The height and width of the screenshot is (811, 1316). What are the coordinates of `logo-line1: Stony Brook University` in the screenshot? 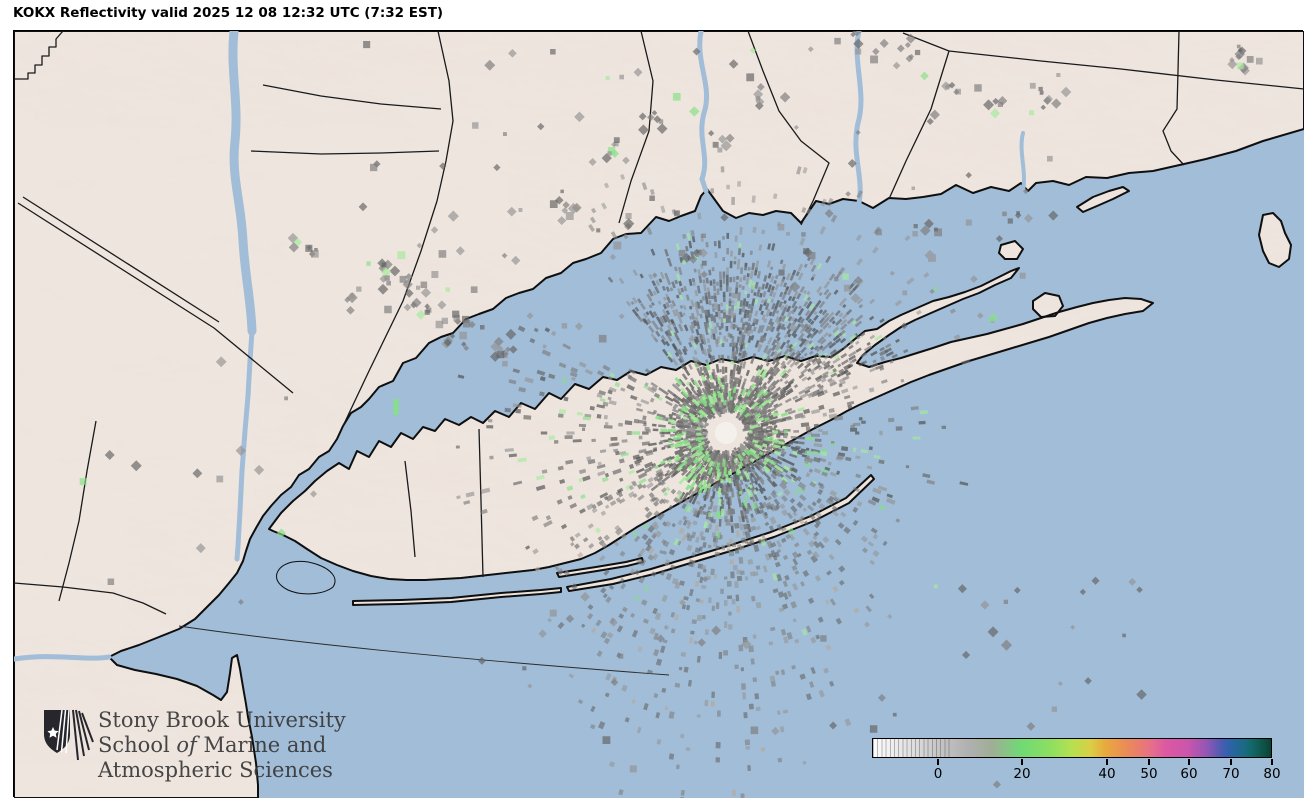 It's located at (222, 720).